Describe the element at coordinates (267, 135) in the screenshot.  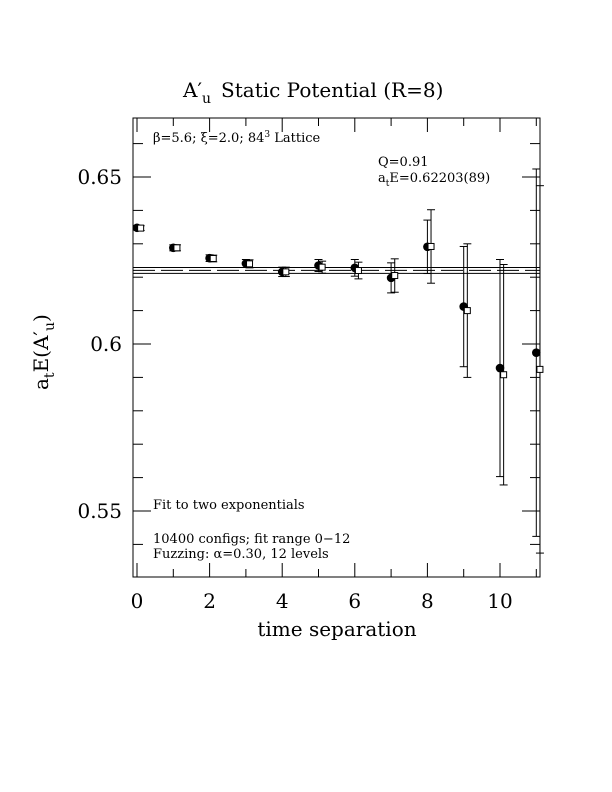
I see `lattice-sup: 3` at that location.